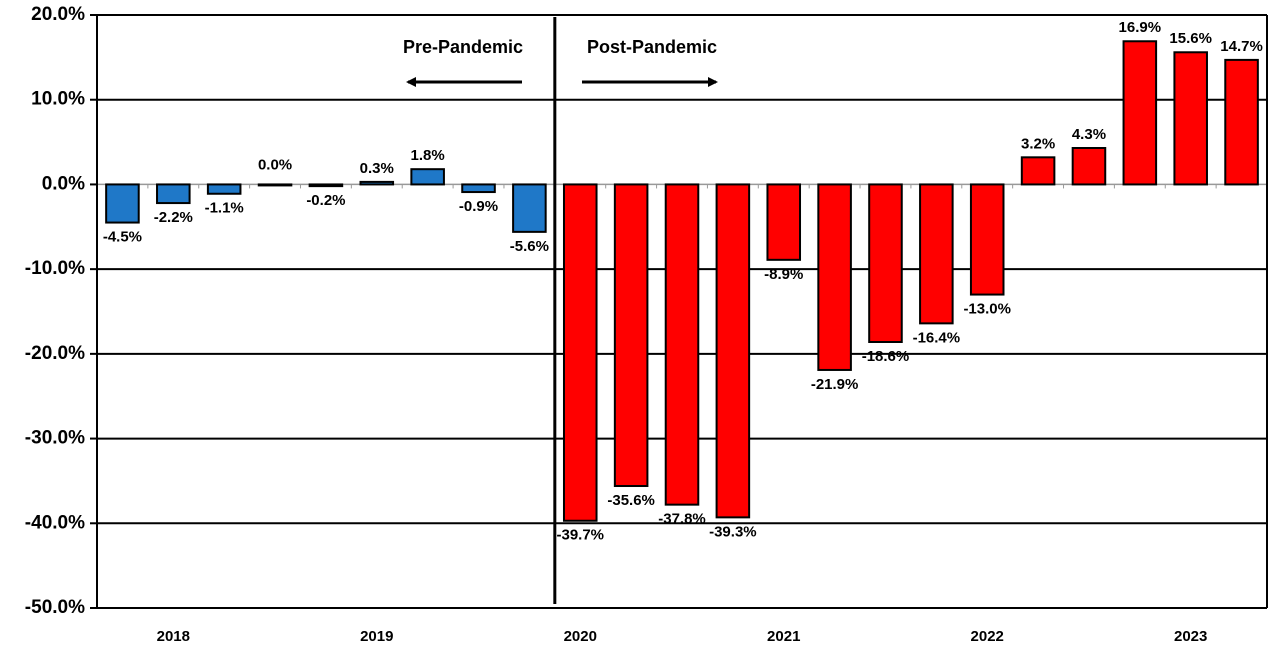  I want to click on value-label: -18.6%, so click(886, 356).